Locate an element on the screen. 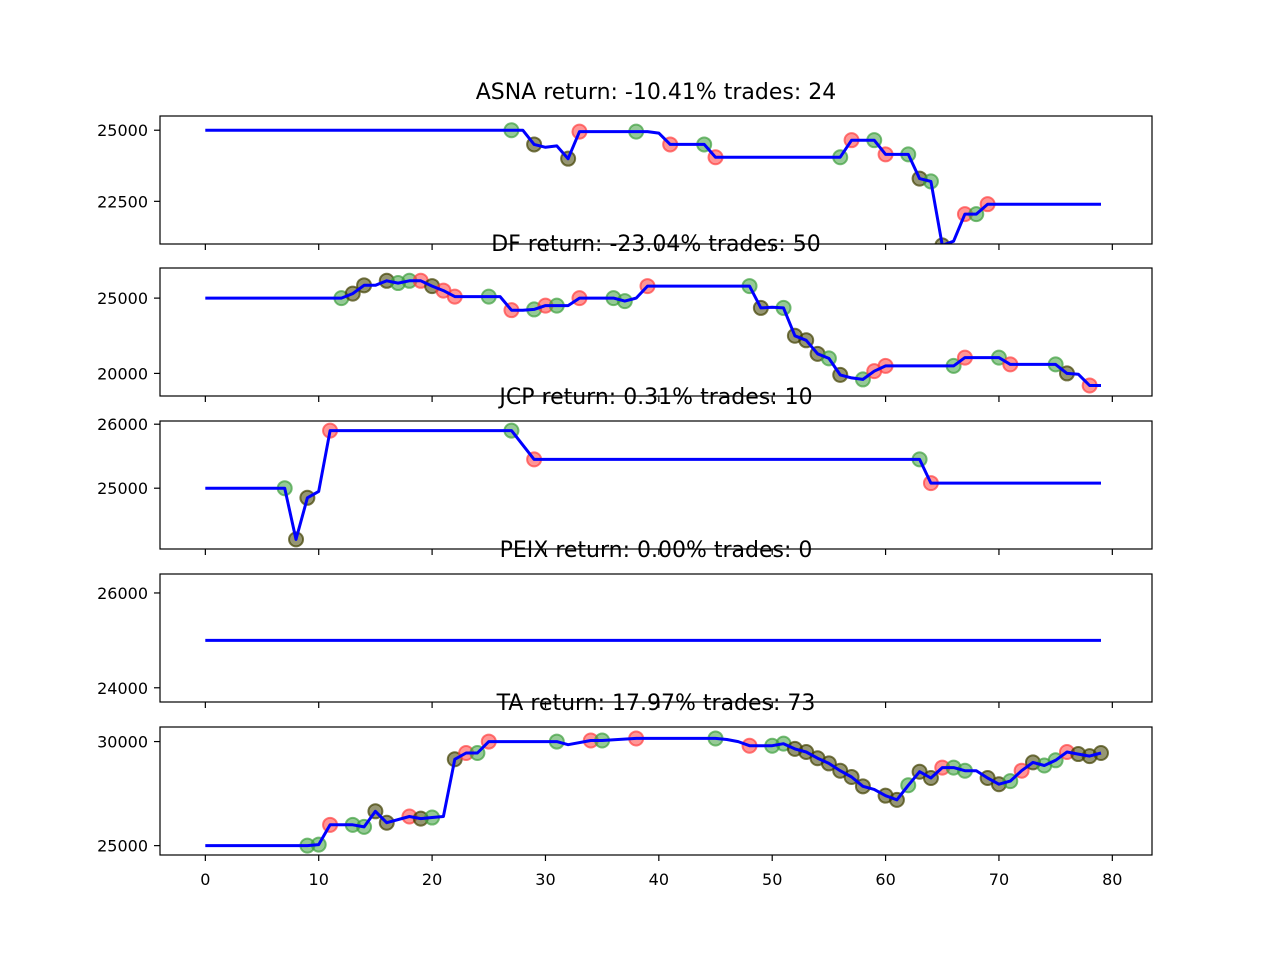  subplot-panel: 22500 25000 ASNA return: -10.41% trades is located at coordinates (625, 165).